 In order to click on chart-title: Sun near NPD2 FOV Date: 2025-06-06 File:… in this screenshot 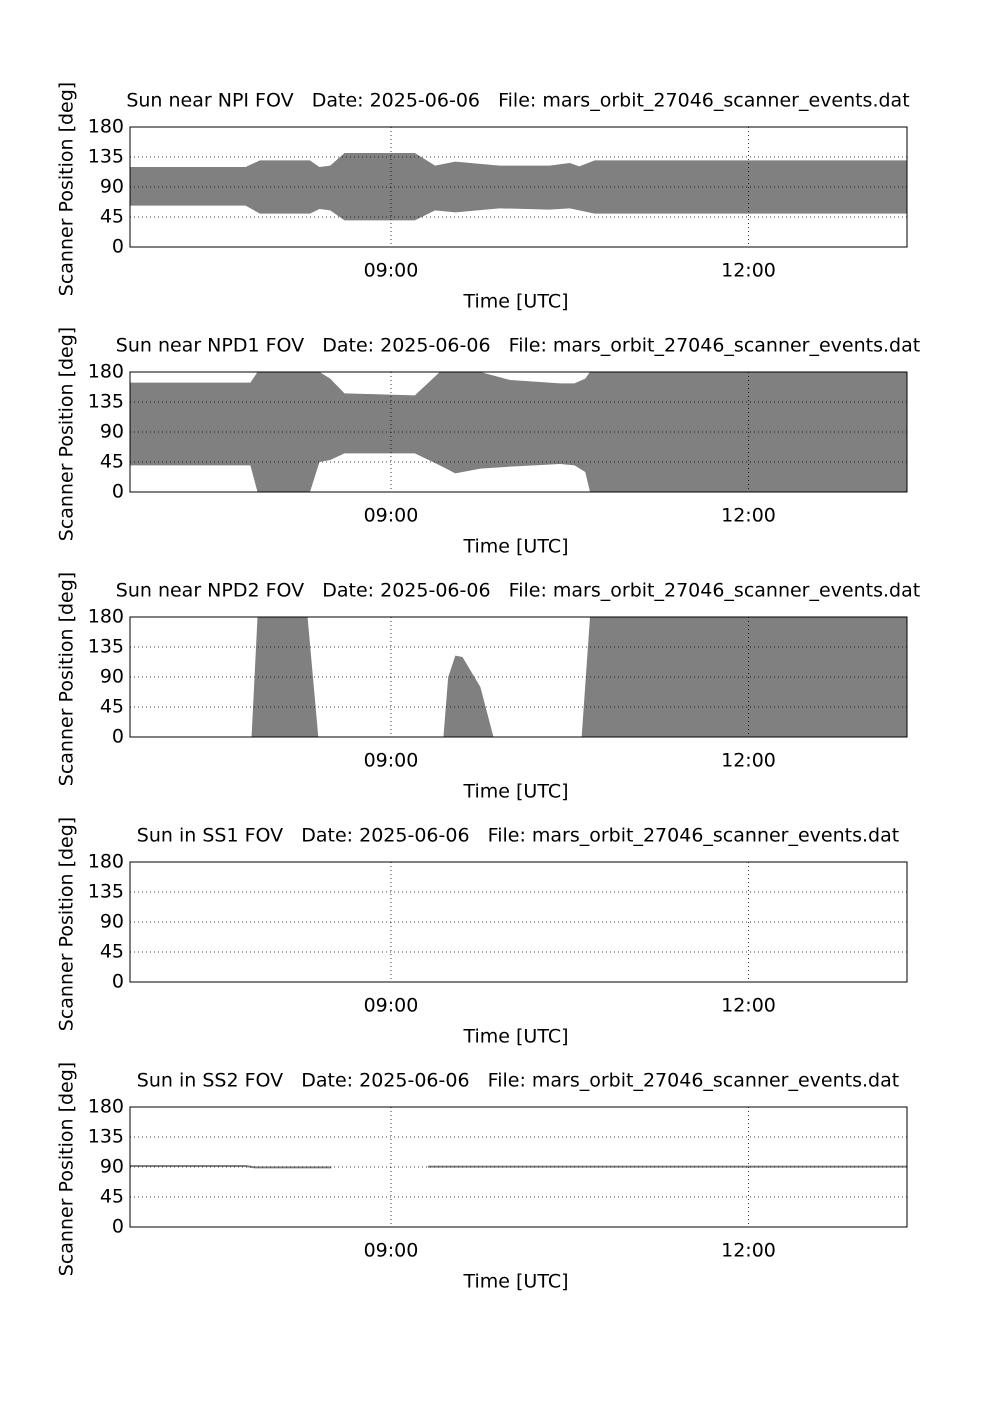, I will do `click(518, 591)`.